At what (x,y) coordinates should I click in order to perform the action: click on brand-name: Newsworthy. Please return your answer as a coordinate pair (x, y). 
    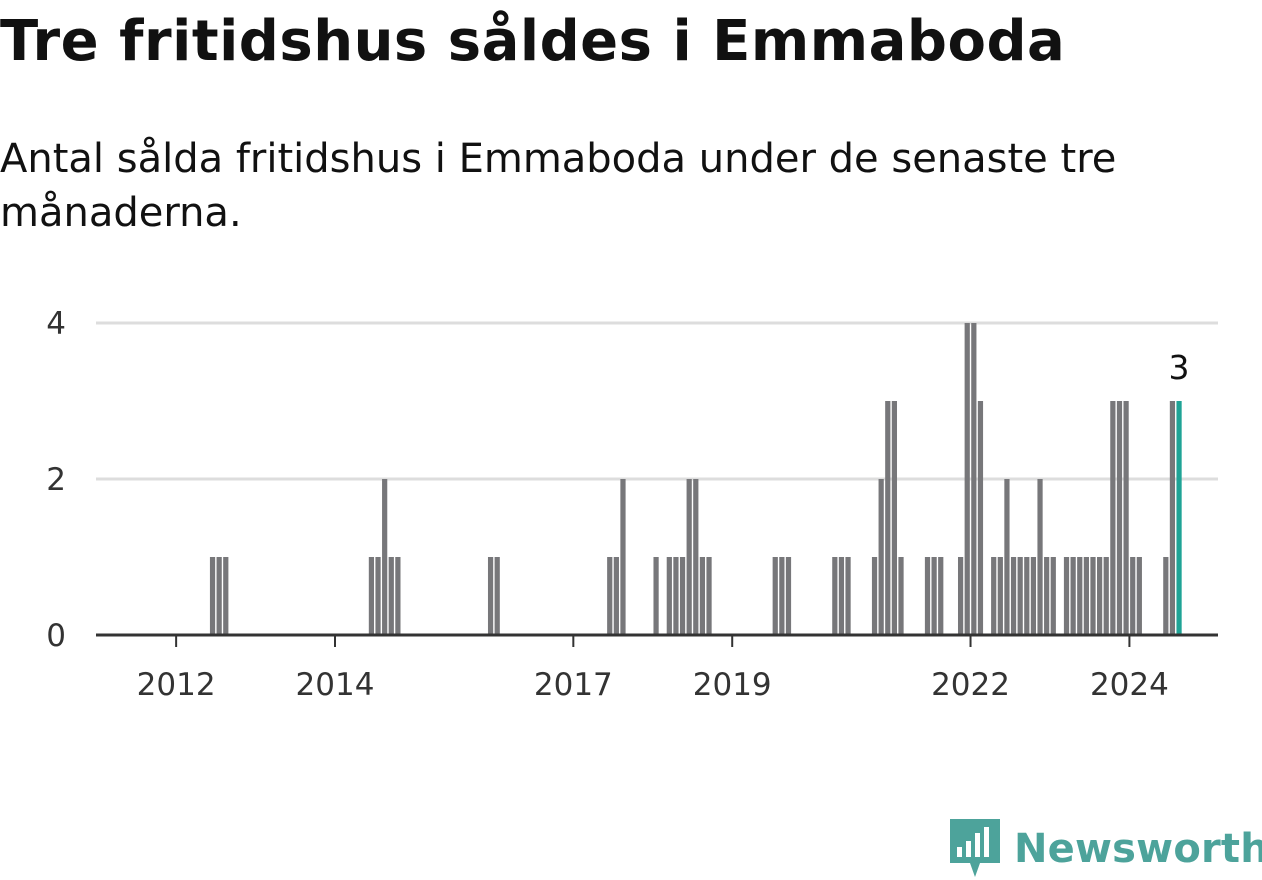
    Looking at the image, I should click on (1138, 849).